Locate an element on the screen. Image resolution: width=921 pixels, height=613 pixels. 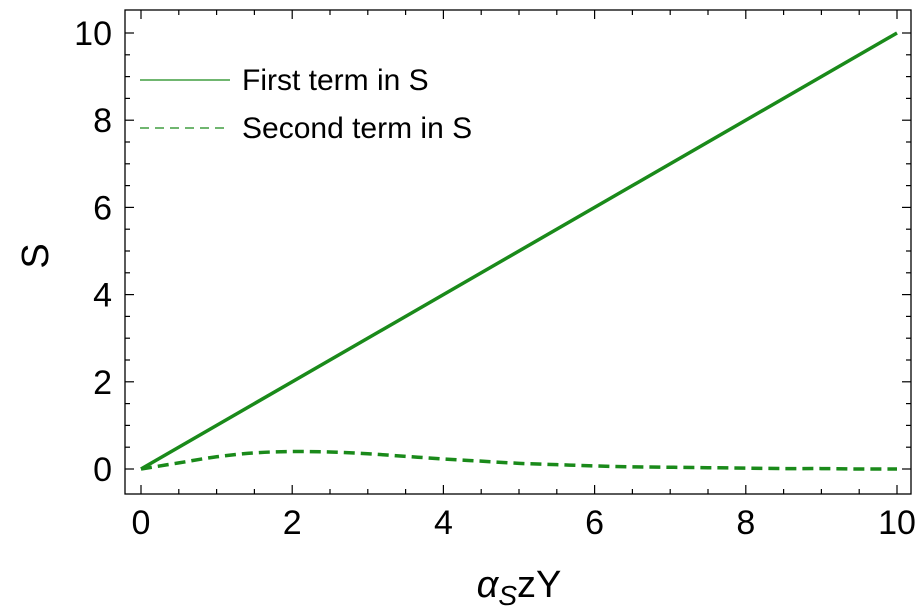
legend: First term in S Second term in S is located at coordinates (306, 104).